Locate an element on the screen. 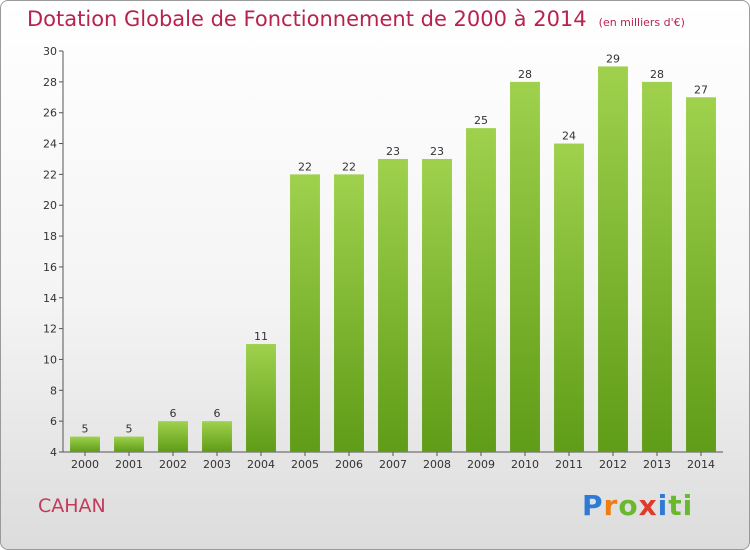 The height and width of the screenshot is (550, 750). y-tick-label: 14 is located at coordinates (50, 298).